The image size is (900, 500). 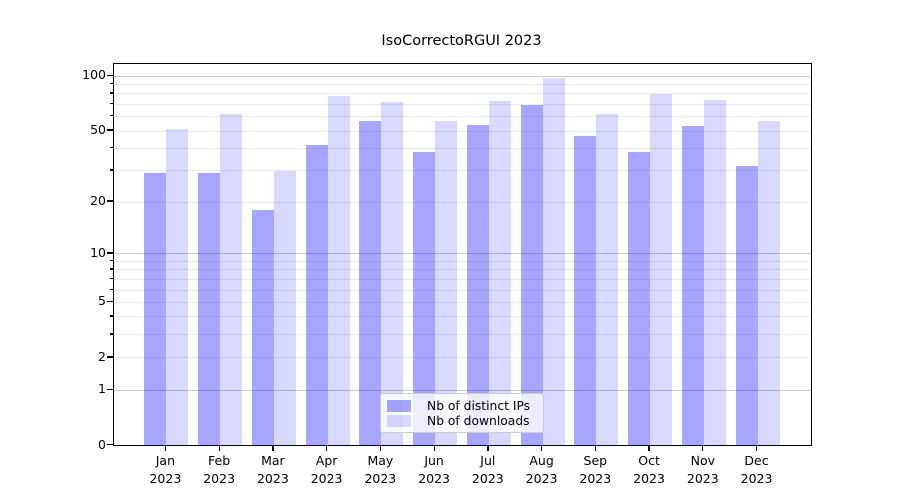 What do you see at coordinates (98, 129) in the screenshot?
I see `y-tick-label: 50` at bounding box center [98, 129].